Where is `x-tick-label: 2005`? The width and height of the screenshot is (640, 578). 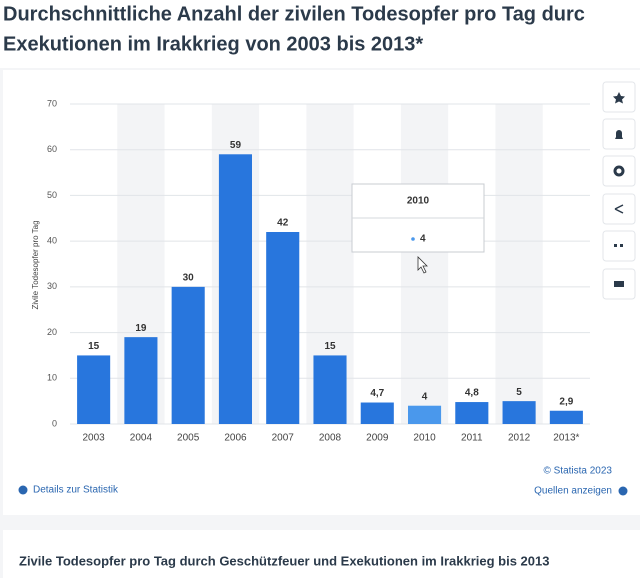 x-tick-label: 2005 is located at coordinates (188, 438).